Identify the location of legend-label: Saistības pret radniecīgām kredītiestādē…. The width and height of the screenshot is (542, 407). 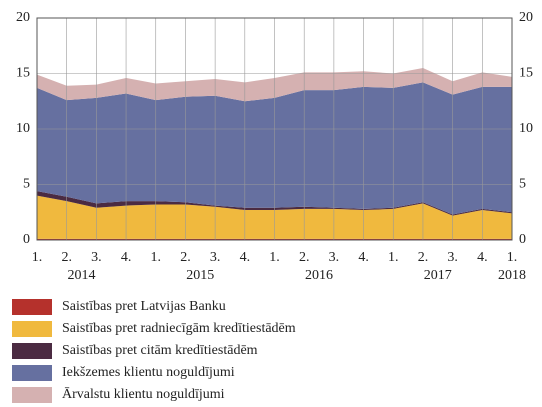
(179, 328).